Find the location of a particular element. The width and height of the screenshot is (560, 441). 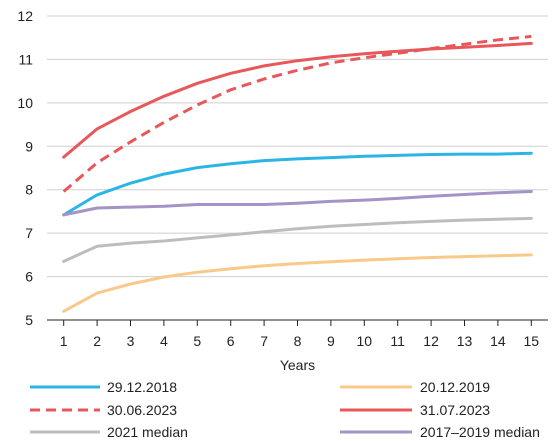

y-tick-label: 11 is located at coordinates (25, 59).